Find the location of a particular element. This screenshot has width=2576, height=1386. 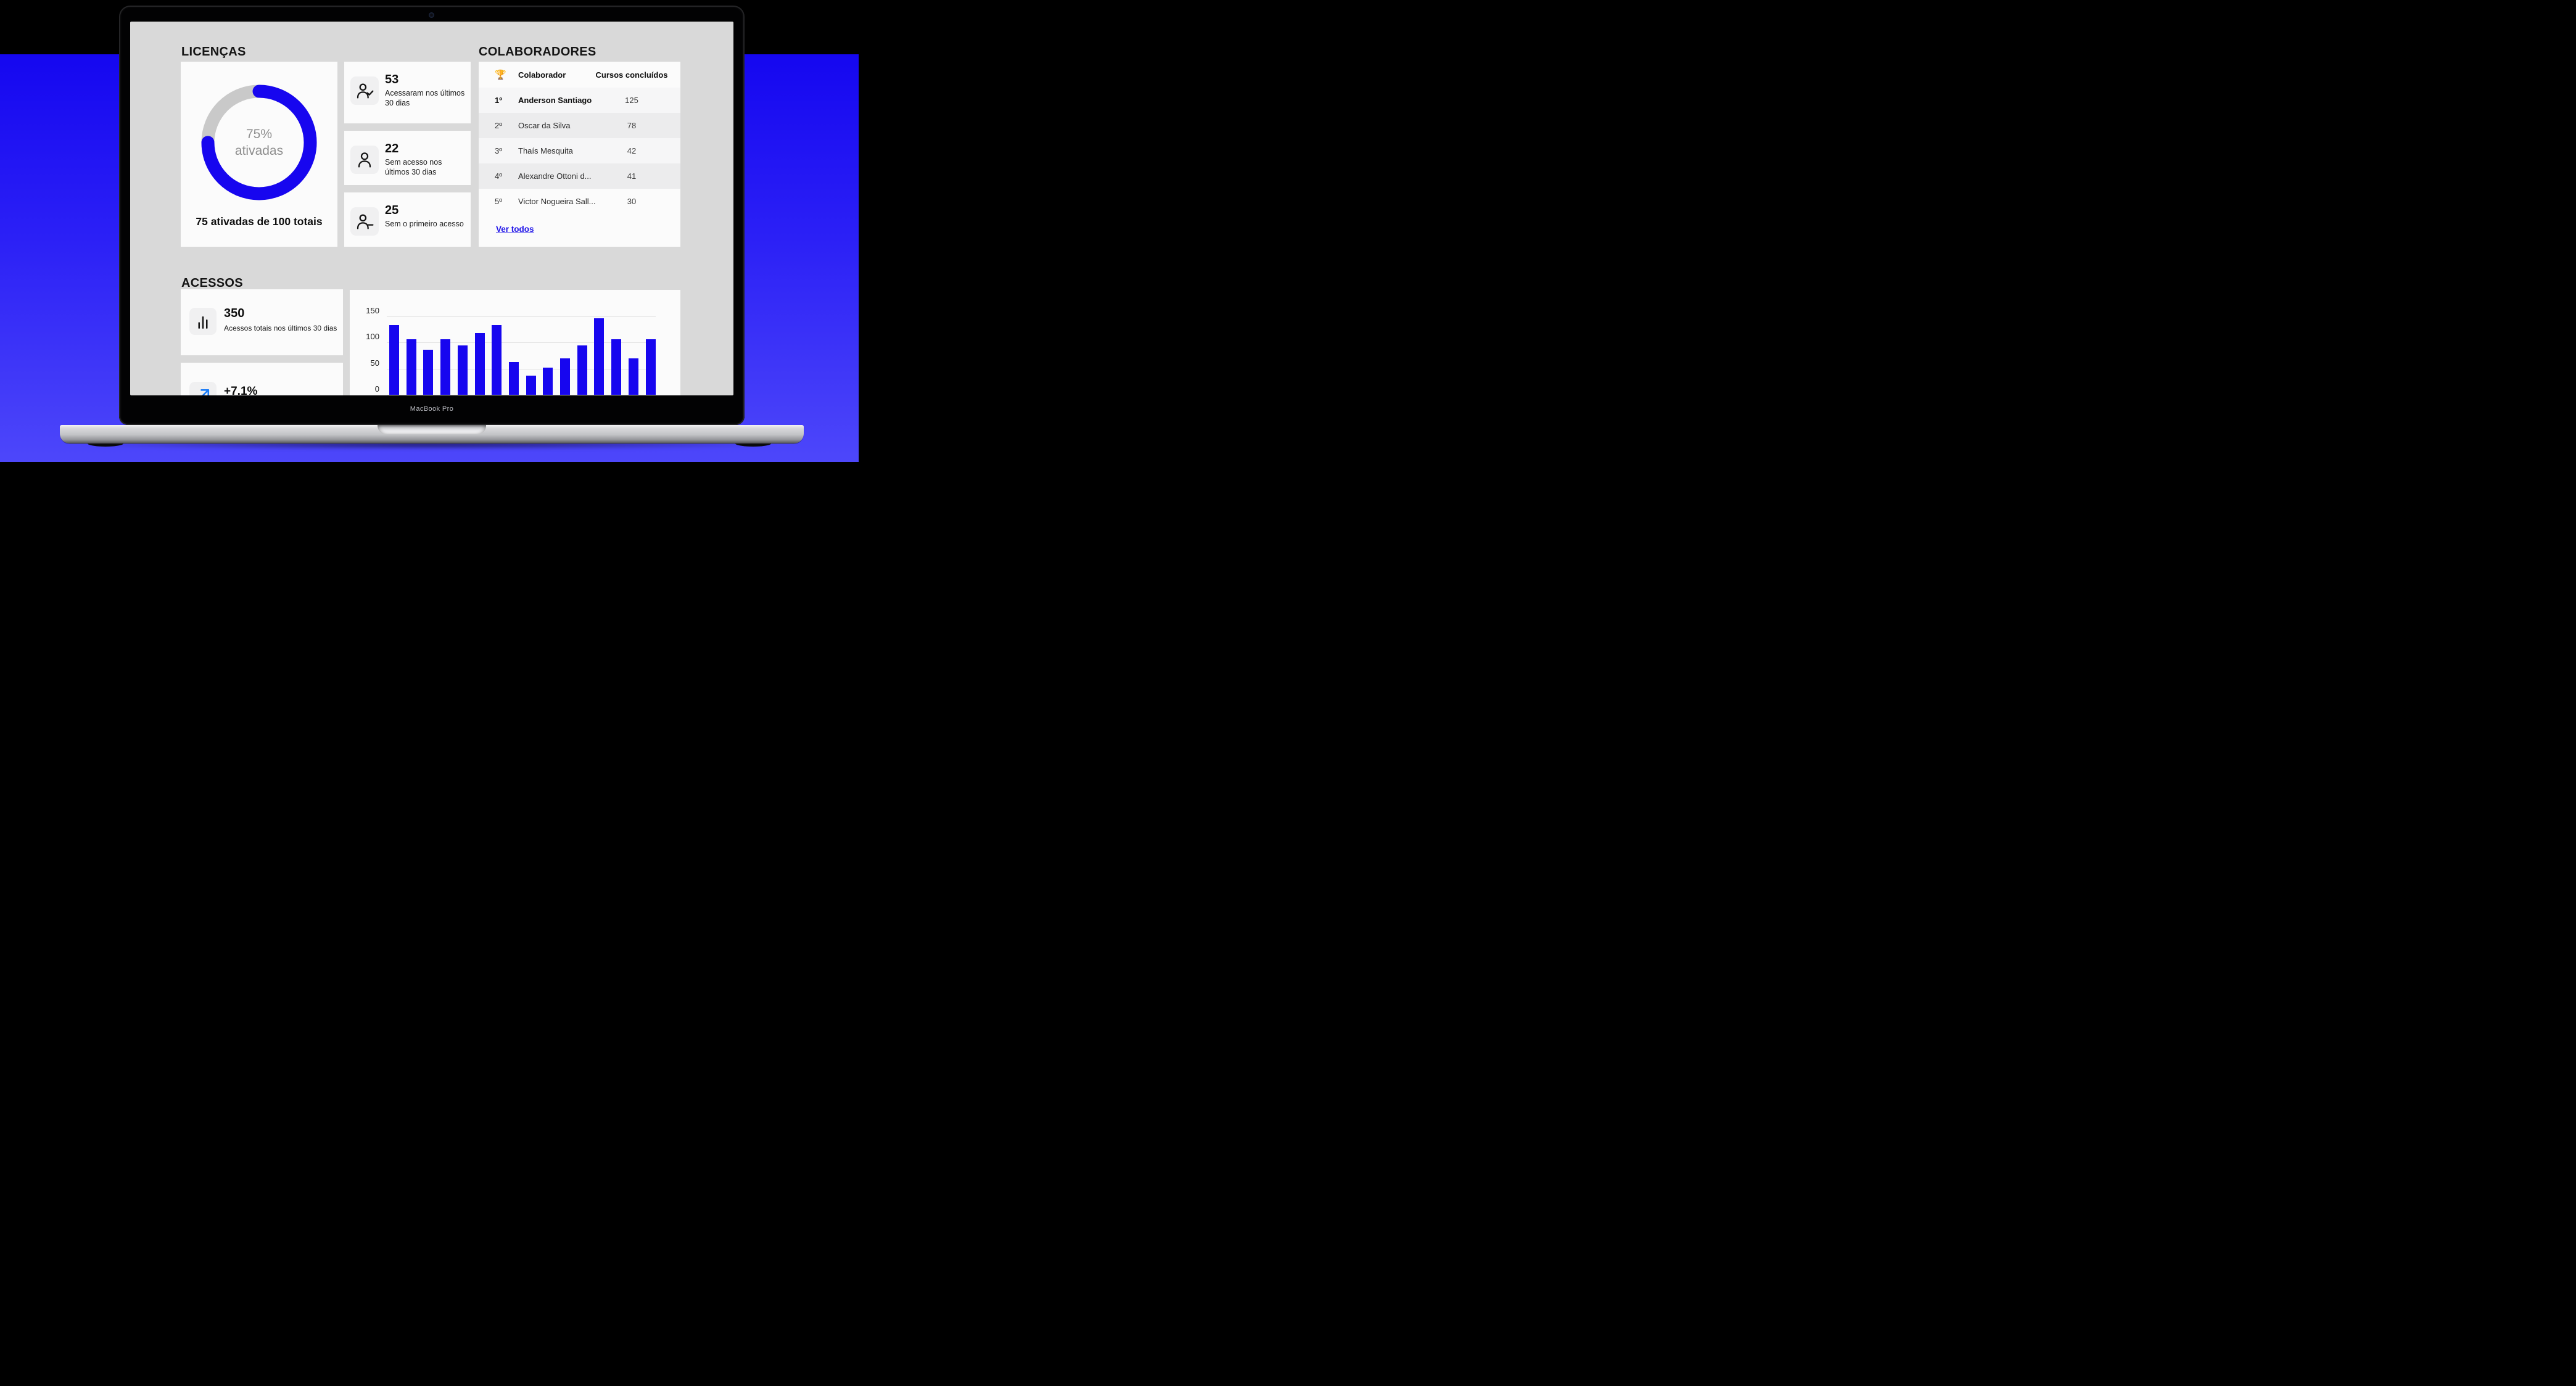

table-row: 2º Oscar da Silva 78 is located at coordinates (579, 125).